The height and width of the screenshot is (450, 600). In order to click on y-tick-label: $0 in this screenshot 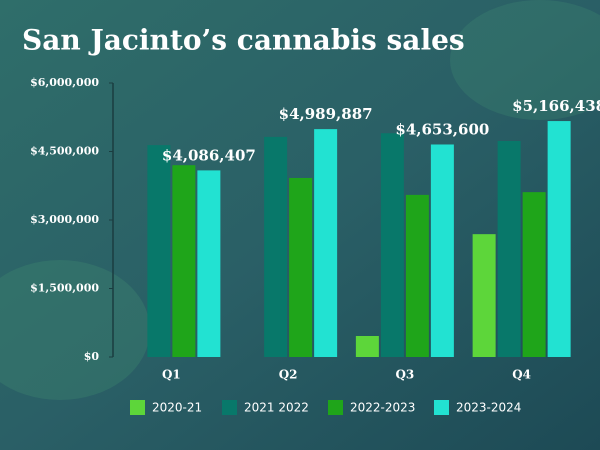, I will do `click(92, 356)`.